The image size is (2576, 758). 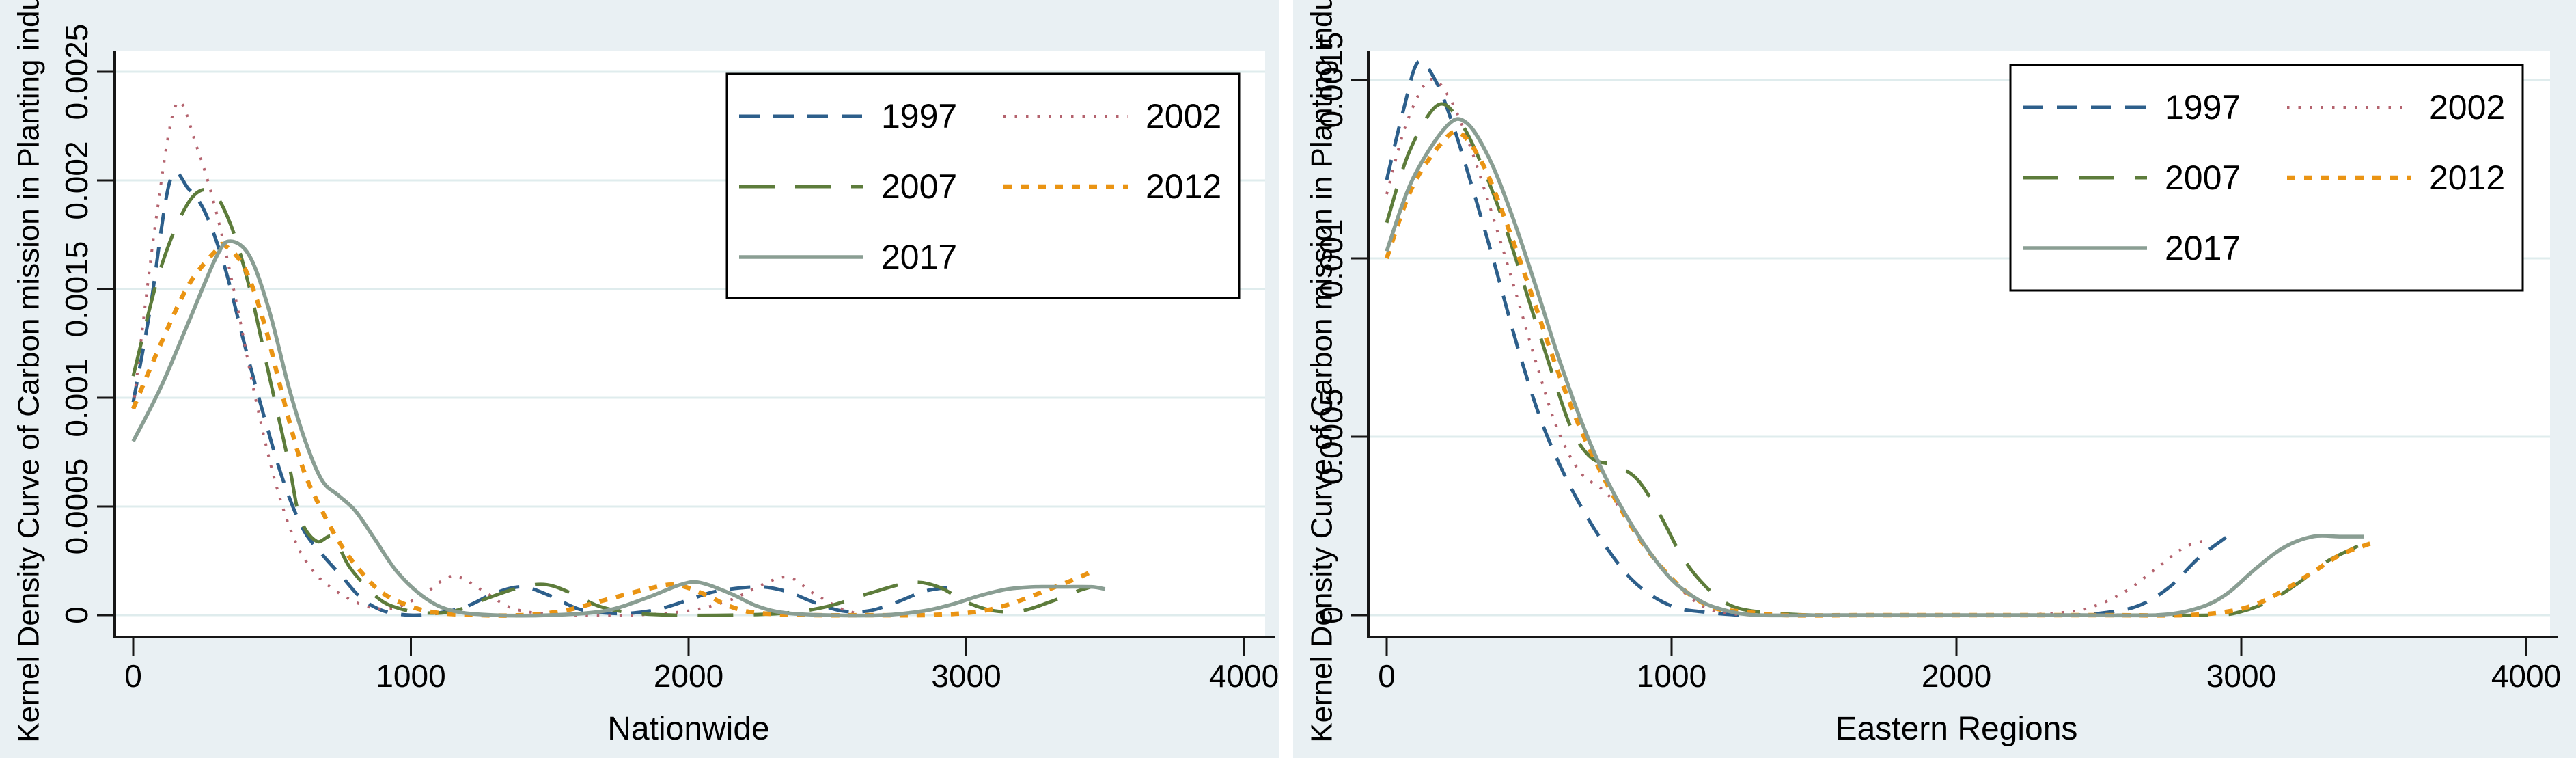 I want to click on x-axis-title: Nationwide, so click(x=688, y=729).